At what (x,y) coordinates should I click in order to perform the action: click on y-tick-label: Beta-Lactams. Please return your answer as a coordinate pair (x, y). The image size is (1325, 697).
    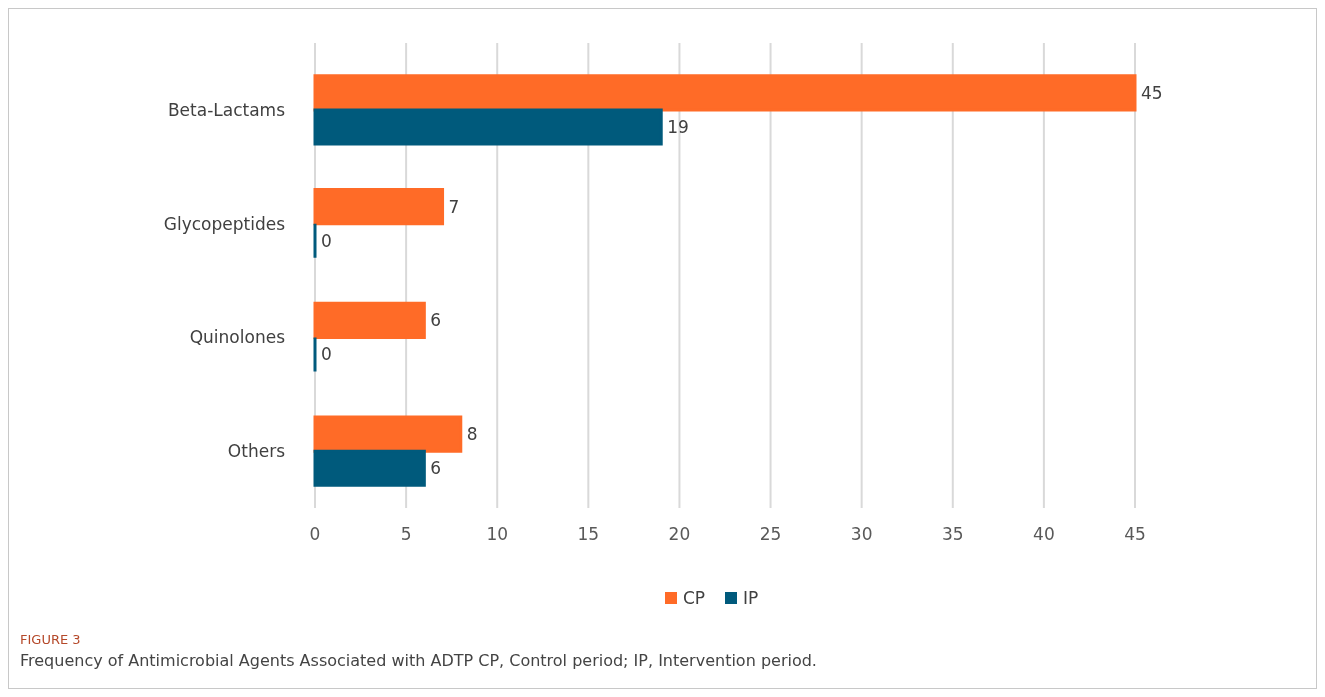
    Looking at the image, I should click on (226, 109).